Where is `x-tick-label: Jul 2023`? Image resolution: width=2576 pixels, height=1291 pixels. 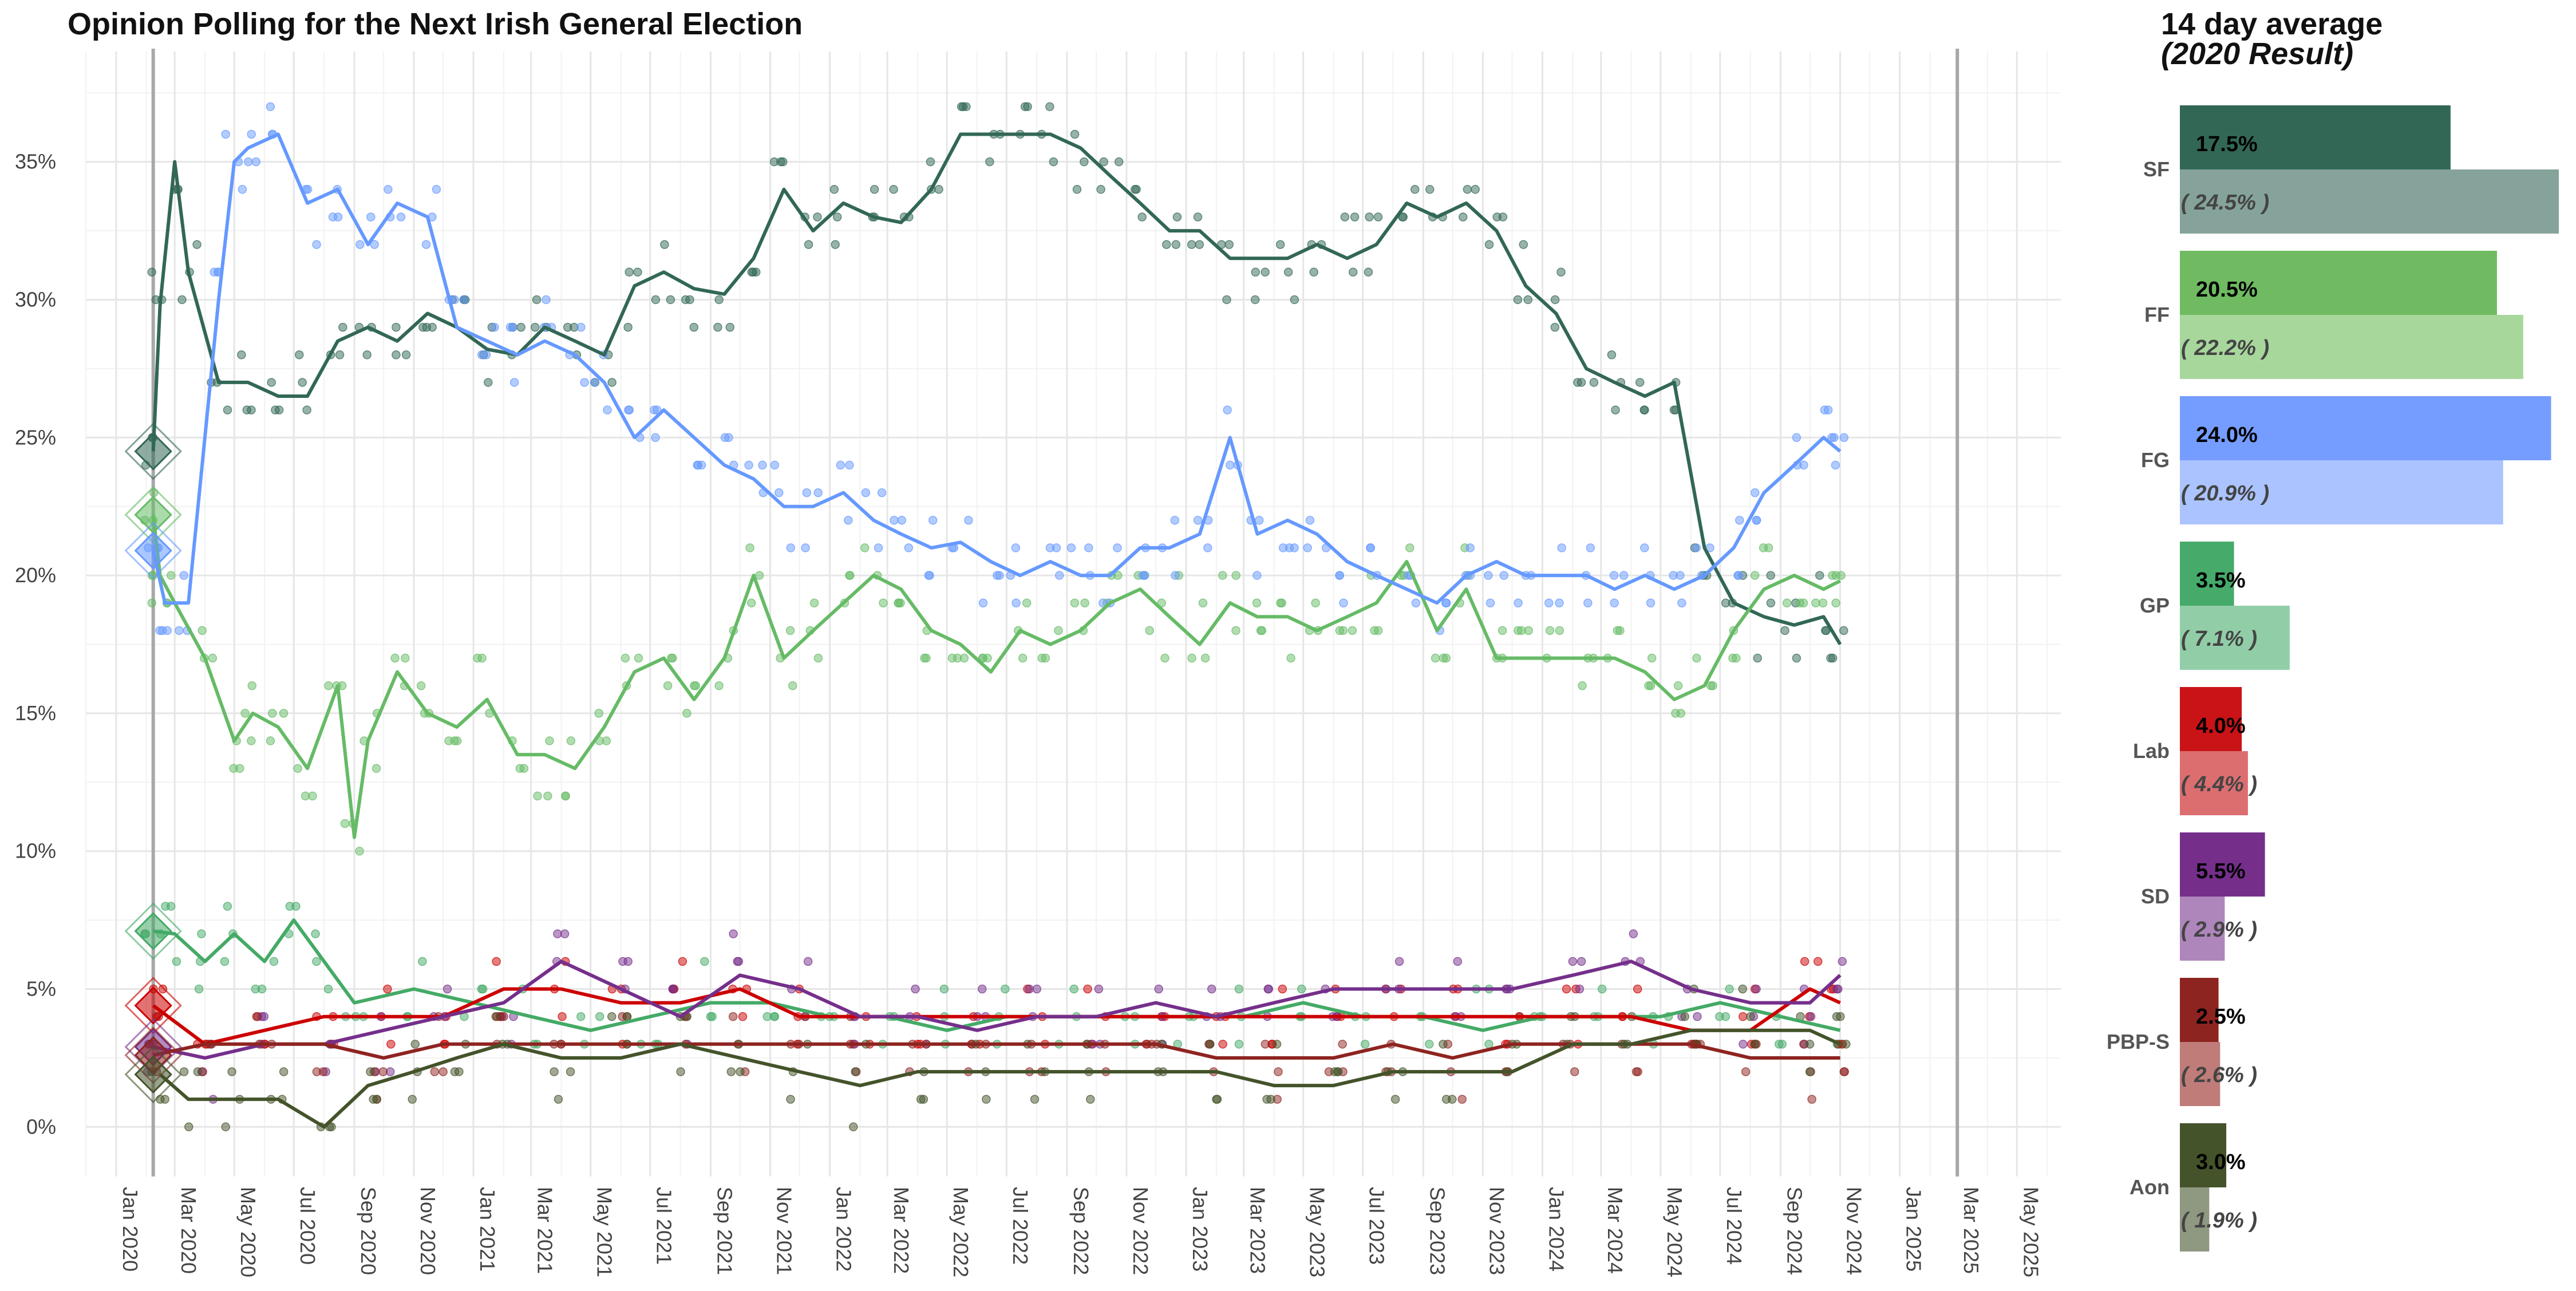 x-tick-label: Jul 2023 is located at coordinates (1377, 1226).